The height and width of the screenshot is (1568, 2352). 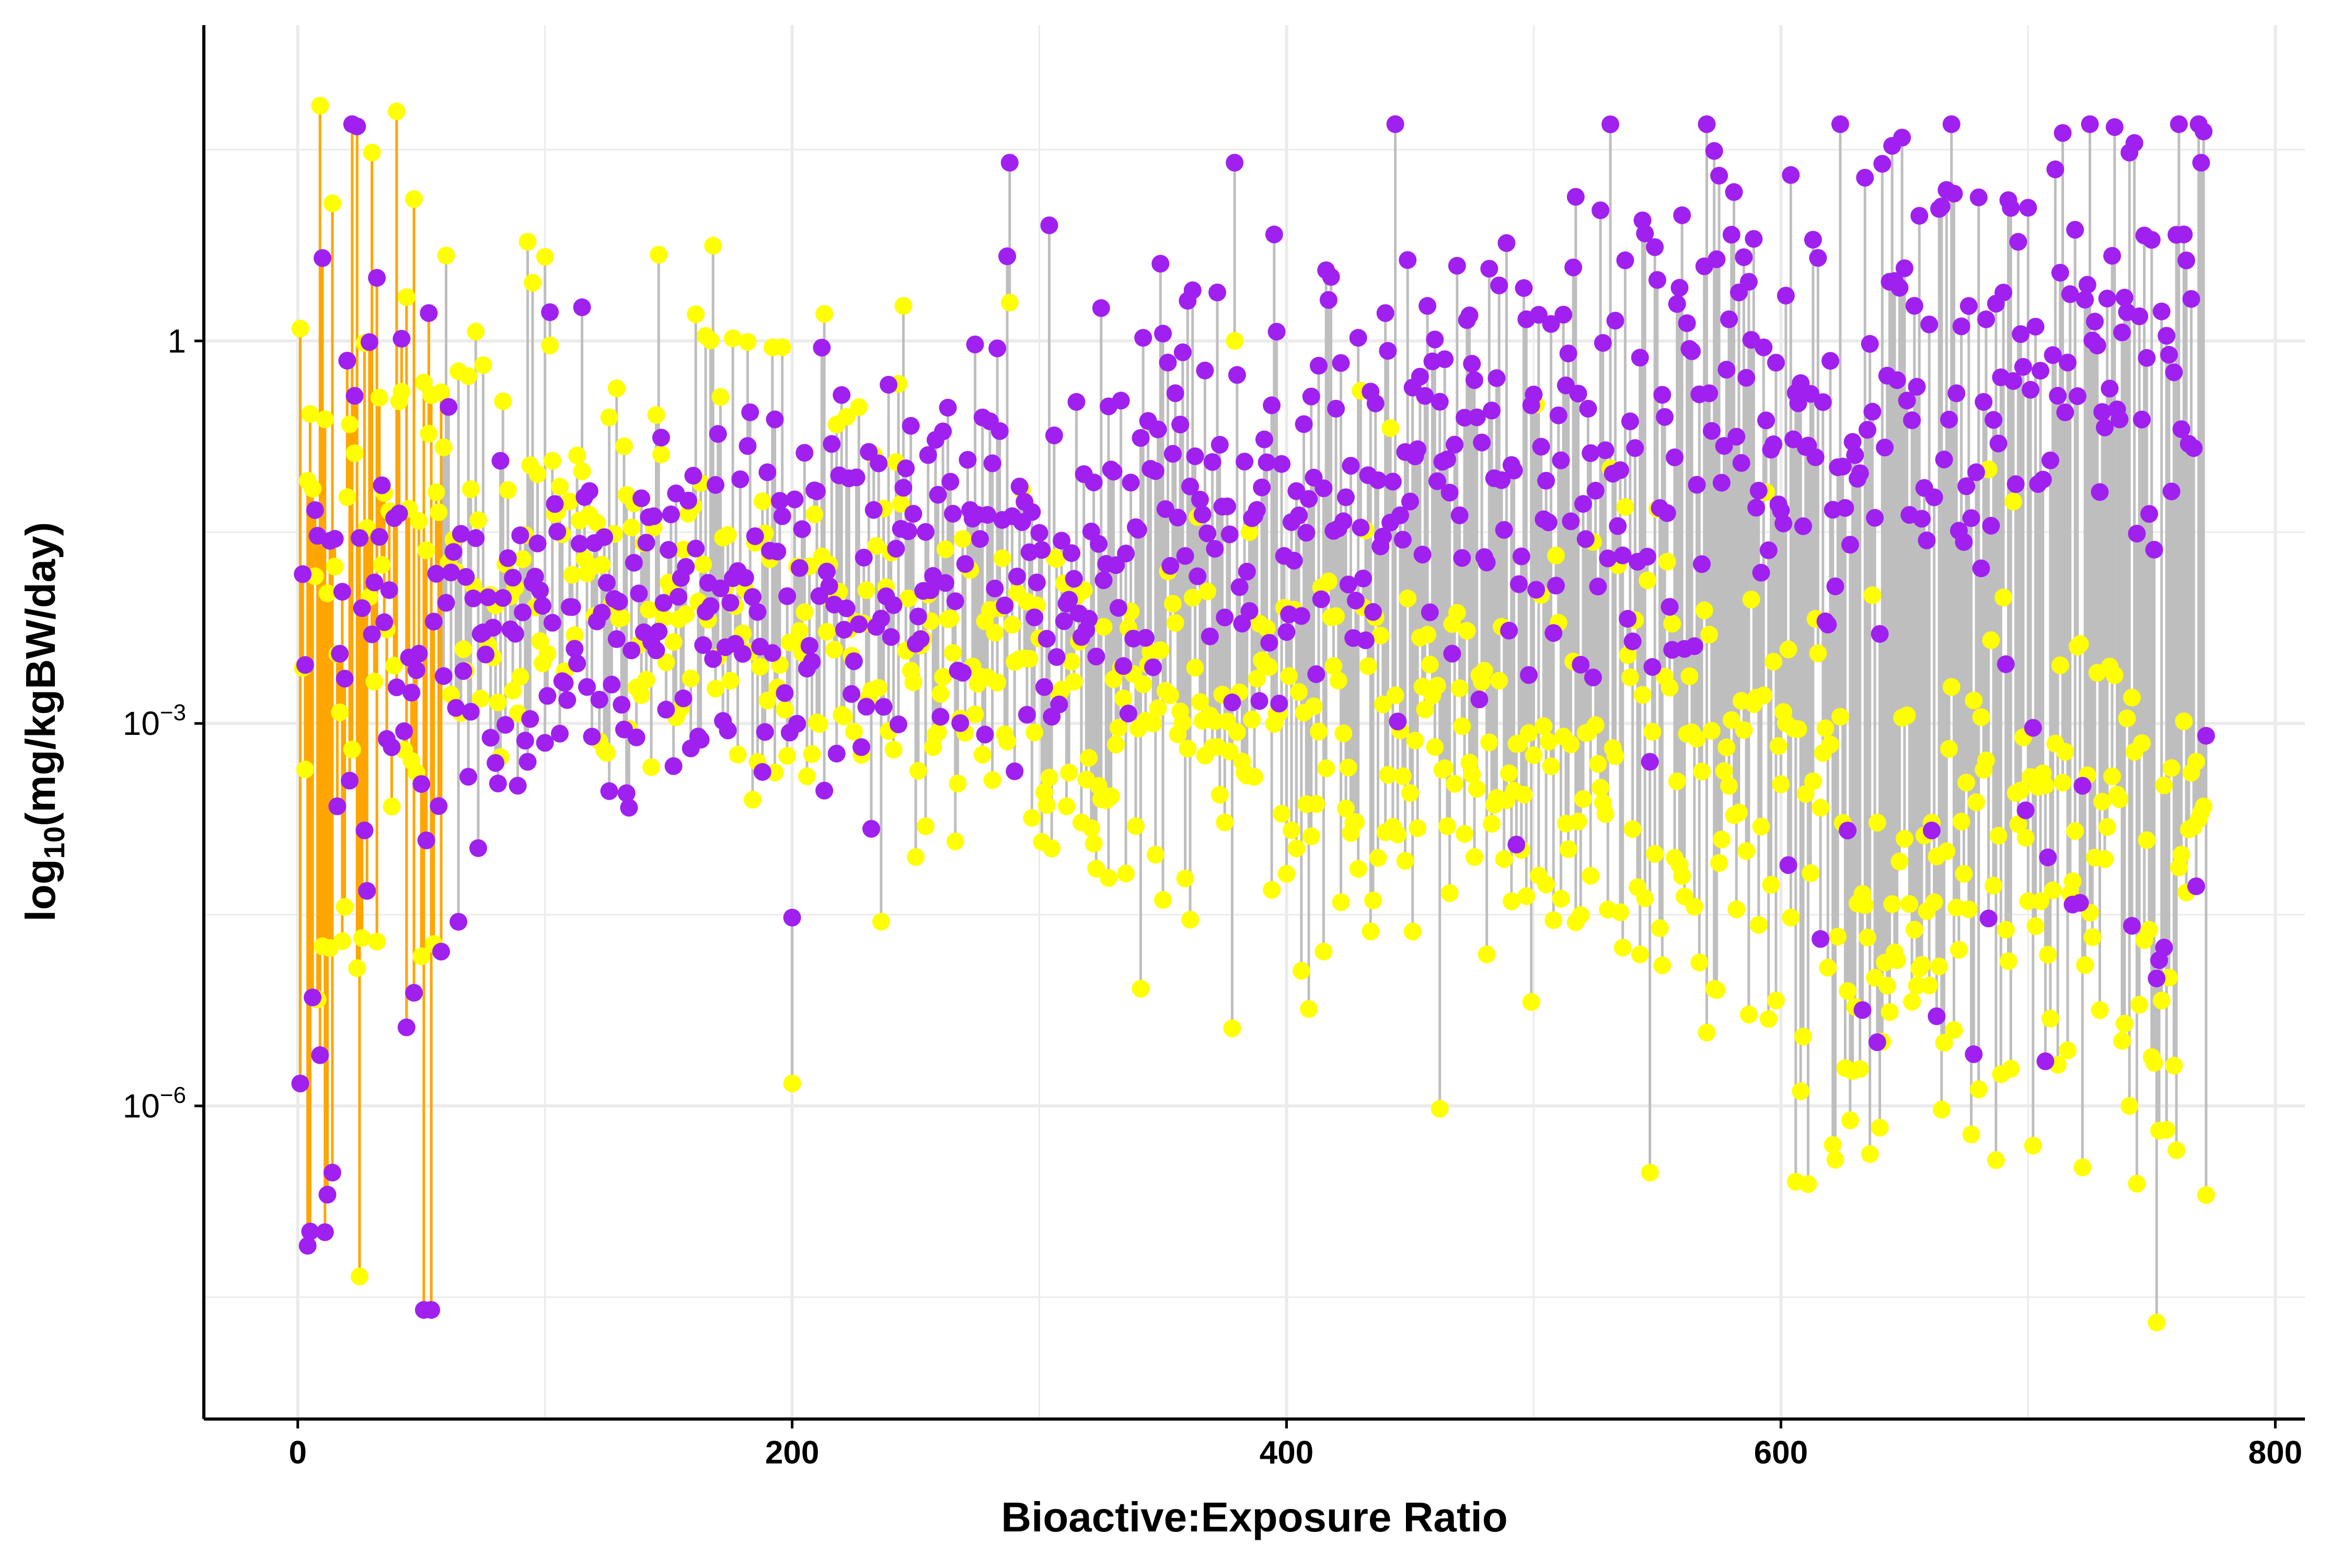 I want to click on y-axis-title-suffix: (mg/kgBW/day), so click(x=40, y=674).